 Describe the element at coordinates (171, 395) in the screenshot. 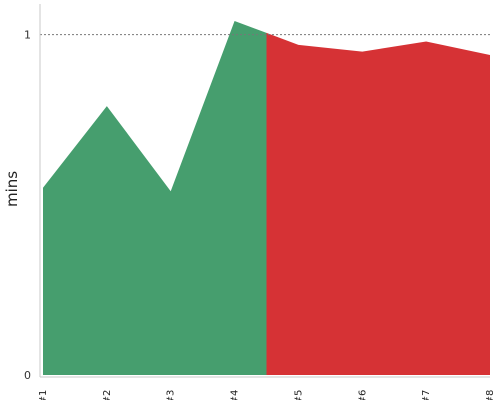

I see `x-tick-label-3: #3` at that location.